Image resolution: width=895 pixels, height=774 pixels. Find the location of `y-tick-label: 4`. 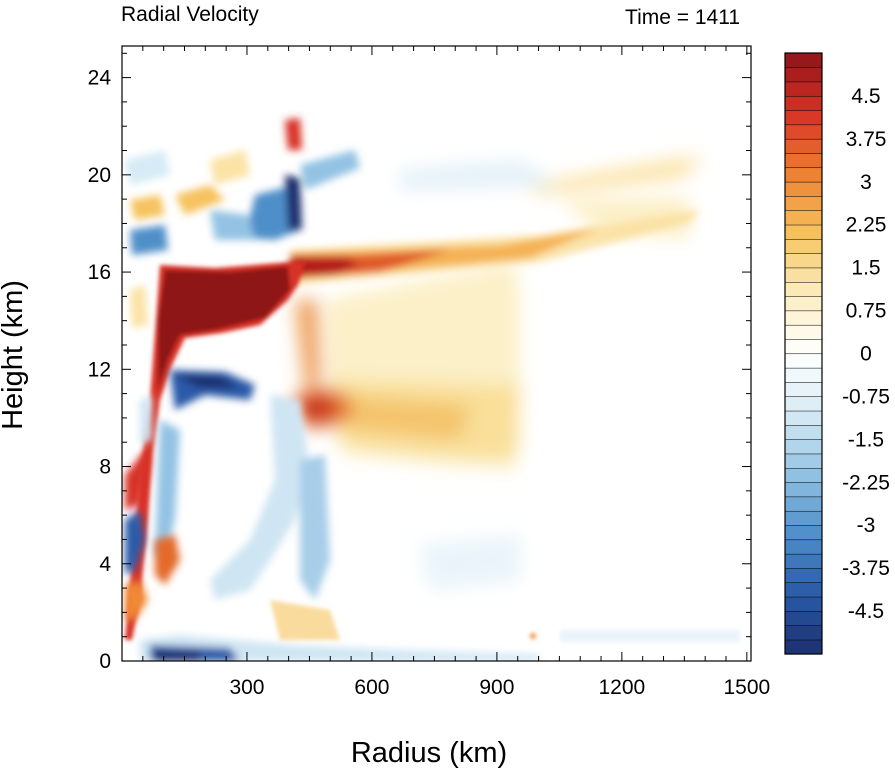

y-tick-label: 4 is located at coordinates (105, 564).